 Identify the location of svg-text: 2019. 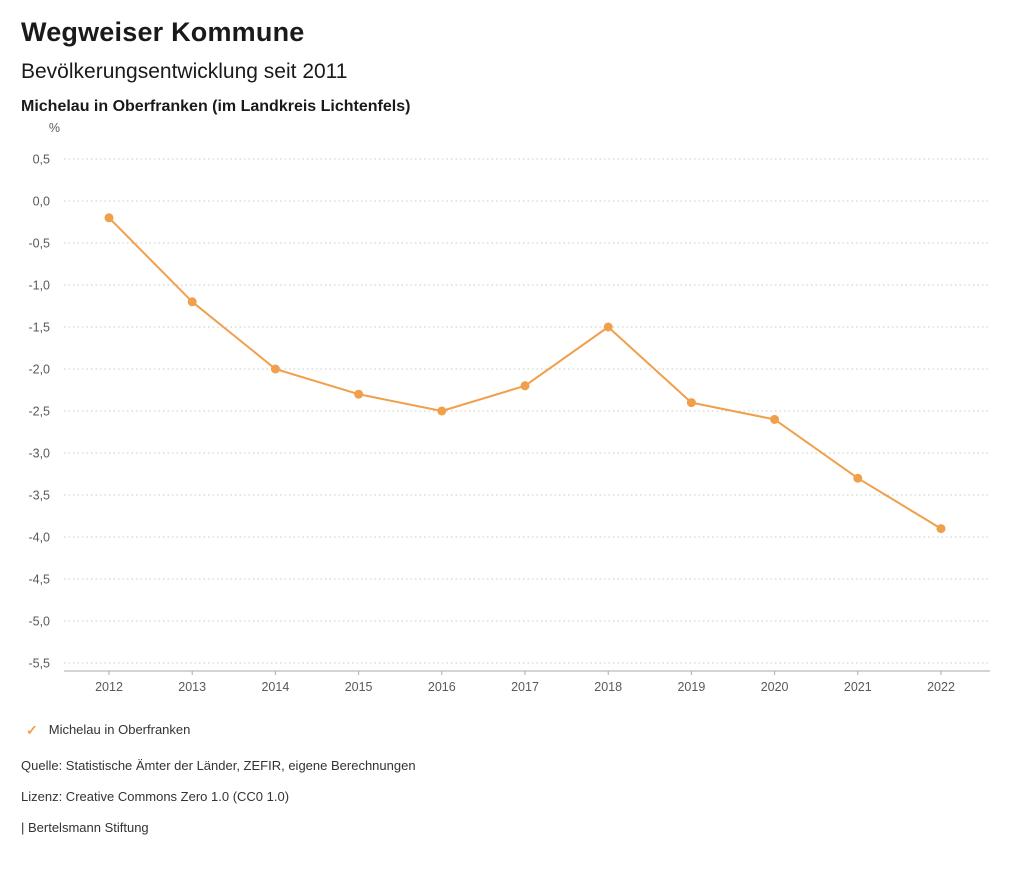
(691, 687).